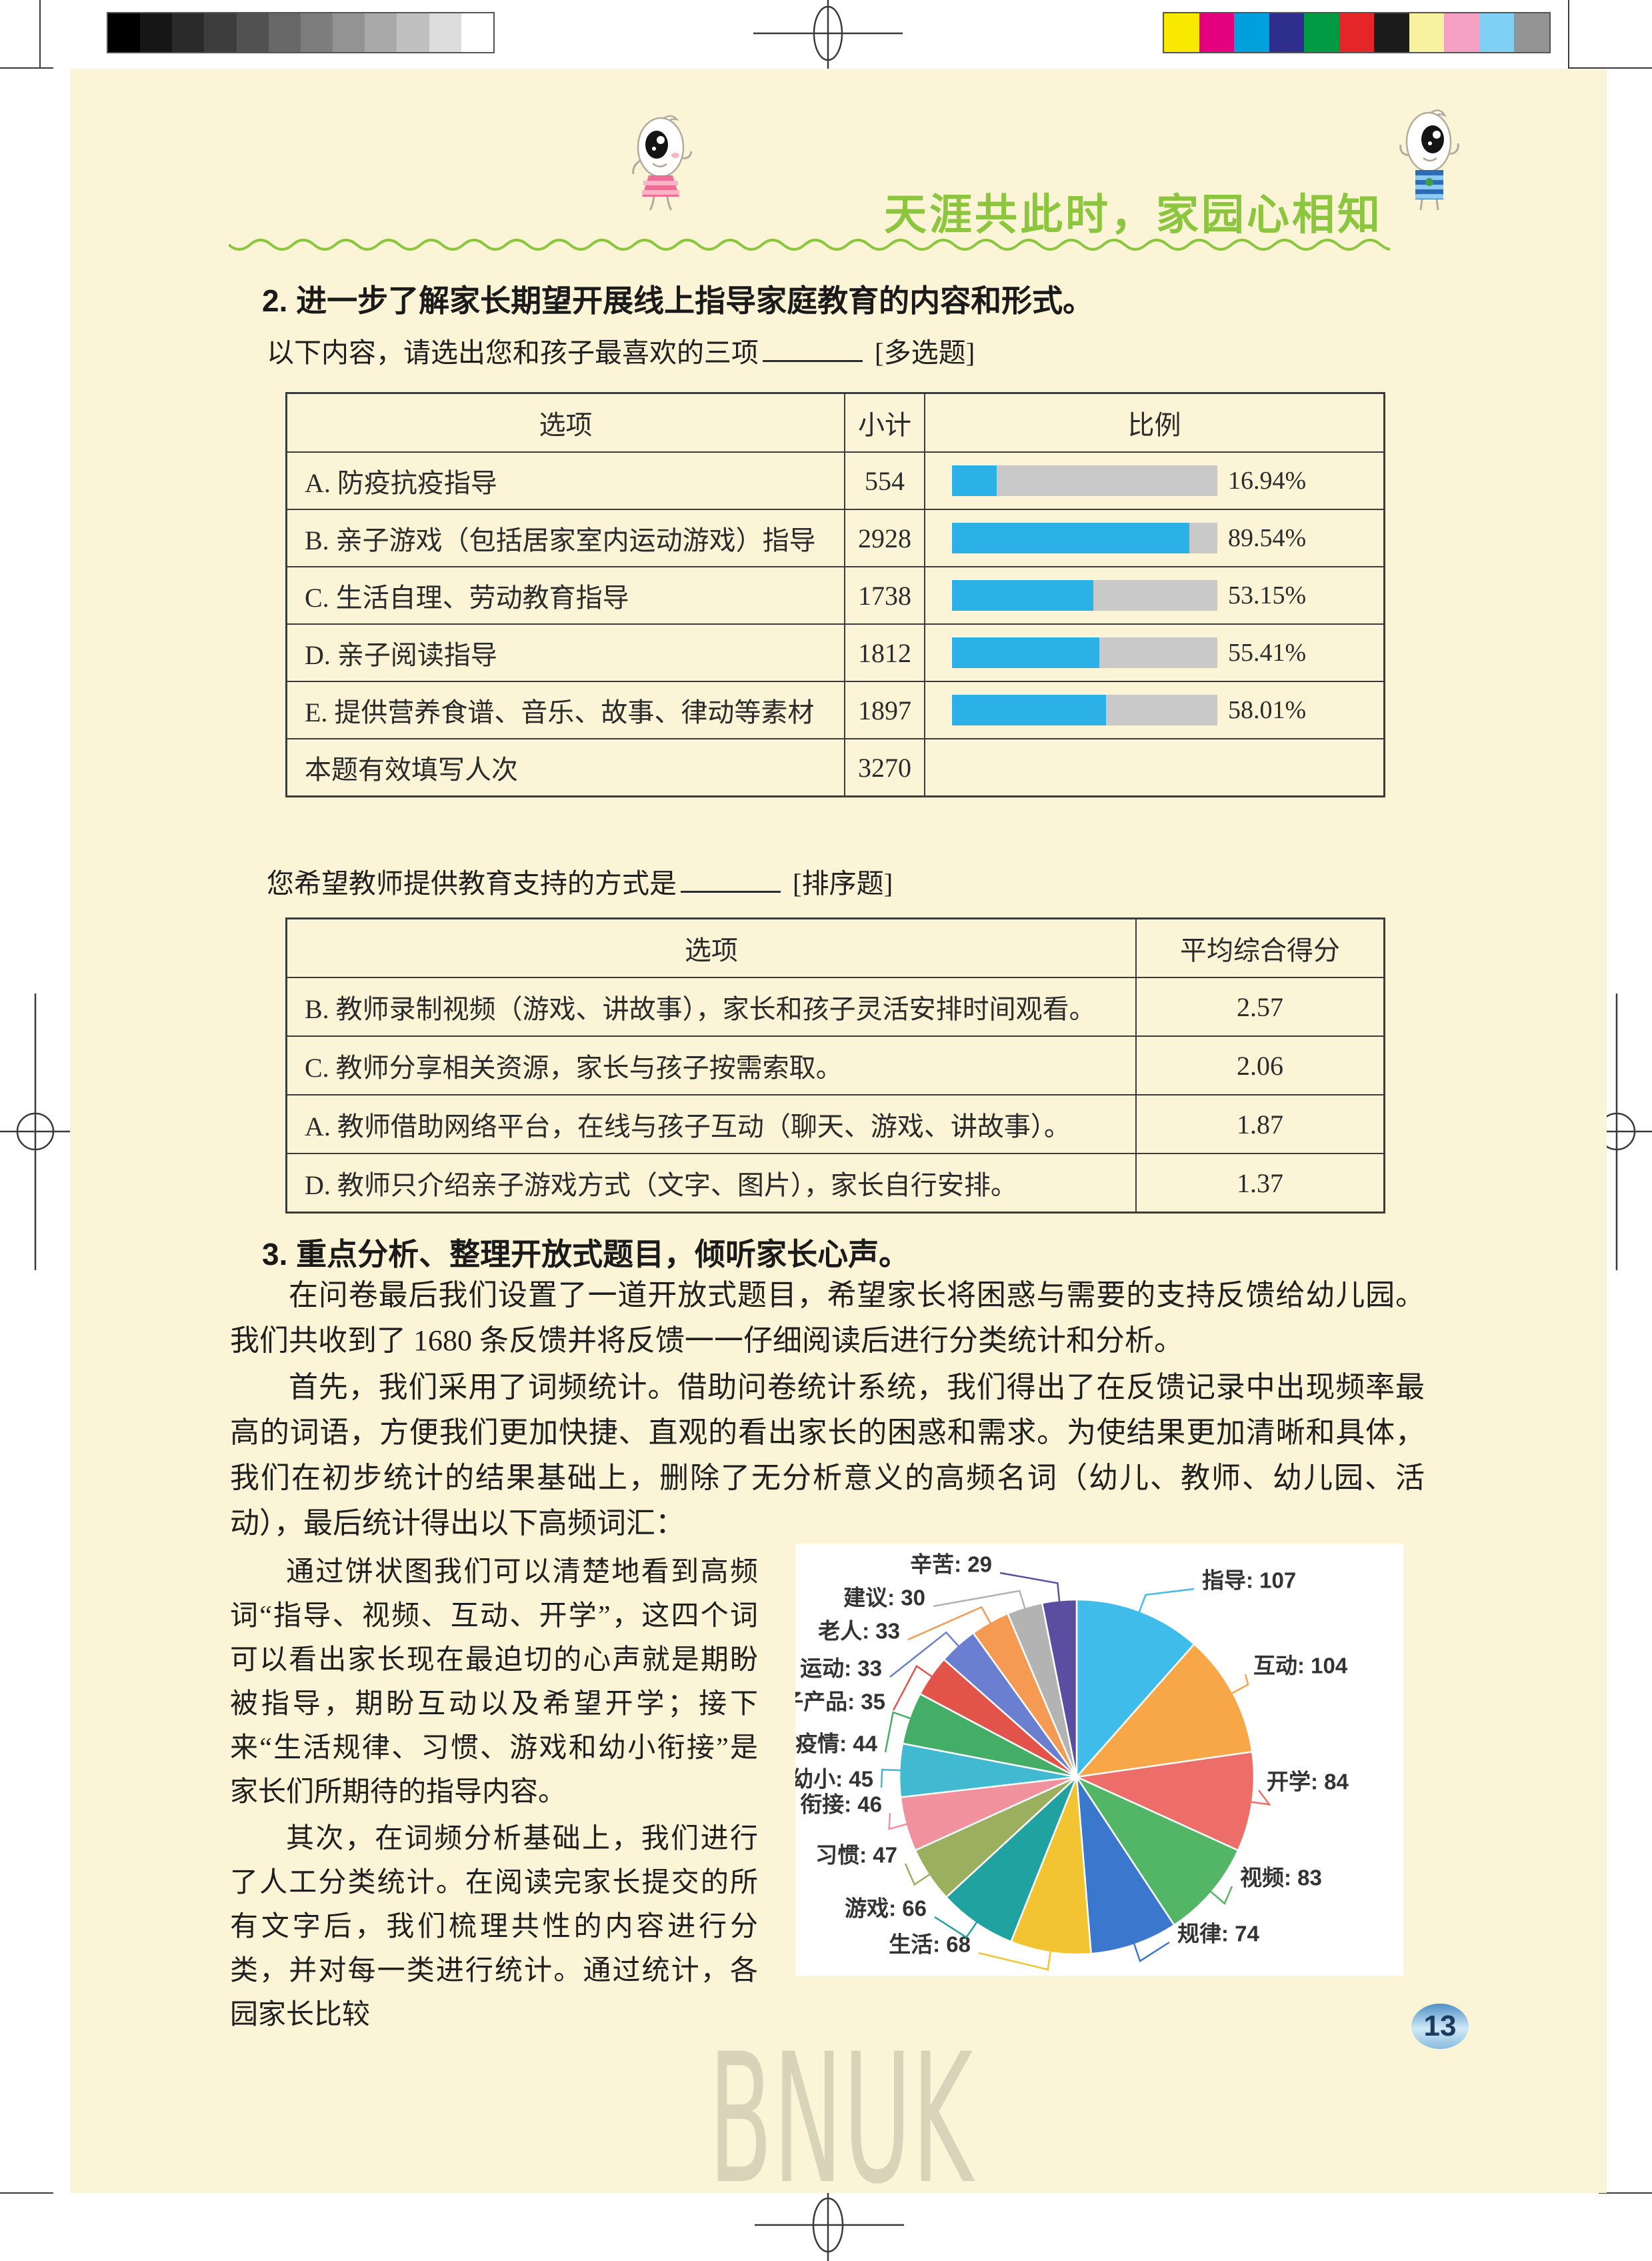 The width and height of the screenshot is (1652, 2261). What do you see at coordinates (560, 540) in the screenshot?
I see `table-cell: B. 亲子游戏（包括居家室内运动游戏）指导` at bounding box center [560, 540].